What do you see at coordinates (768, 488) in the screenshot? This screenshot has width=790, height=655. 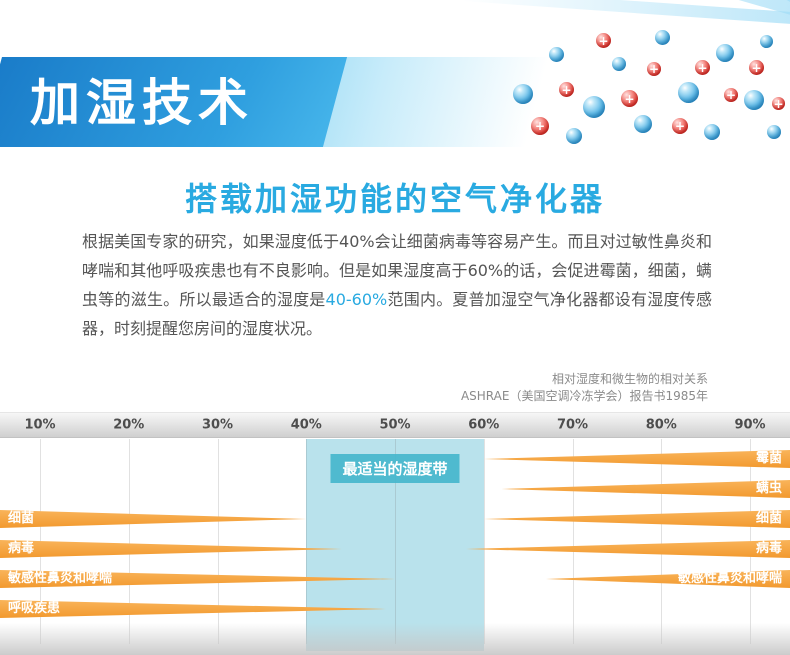 I see `wedge-label: 螨虫` at bounding box center [768, 488].